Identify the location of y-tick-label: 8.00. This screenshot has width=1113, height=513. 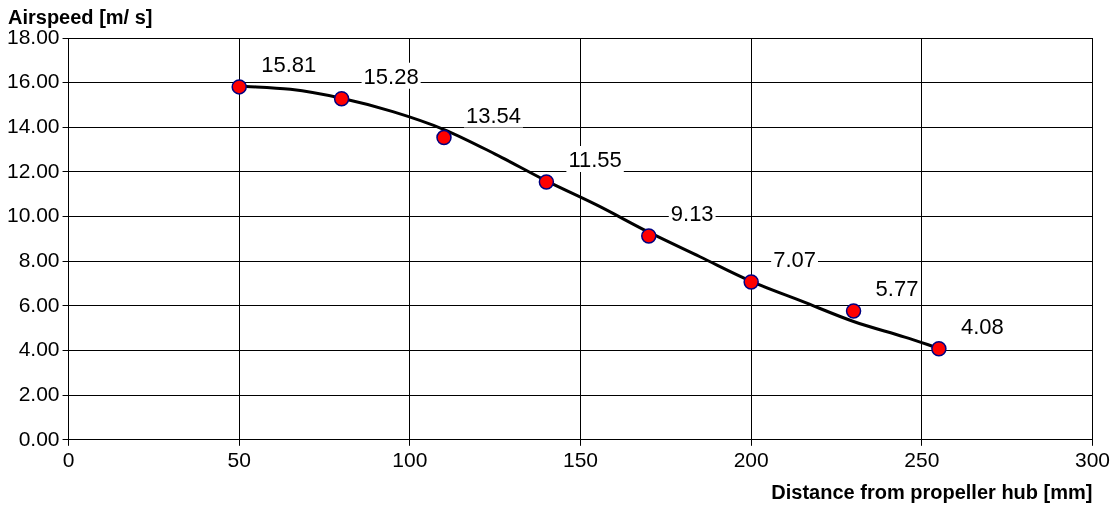
(39, 260).